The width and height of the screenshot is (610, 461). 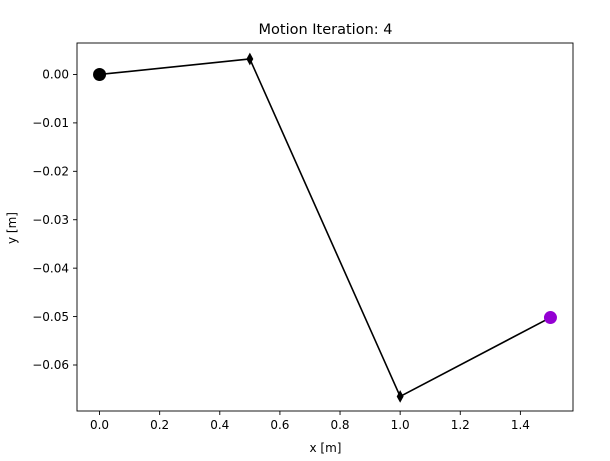 What do you see at coordinates (326, 30) in the screenshot?
I see `chart-title: Motion Iteration: 4` at bounding box center [326, 30].